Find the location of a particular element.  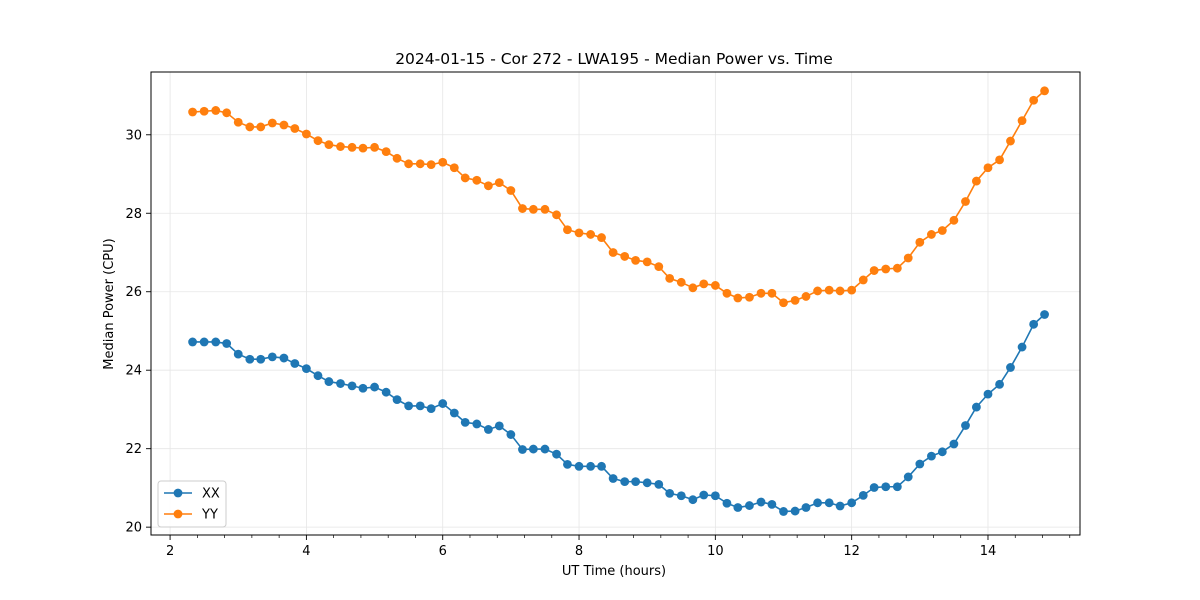

y-tick-label: 22 is located at coordinates (133, 449).